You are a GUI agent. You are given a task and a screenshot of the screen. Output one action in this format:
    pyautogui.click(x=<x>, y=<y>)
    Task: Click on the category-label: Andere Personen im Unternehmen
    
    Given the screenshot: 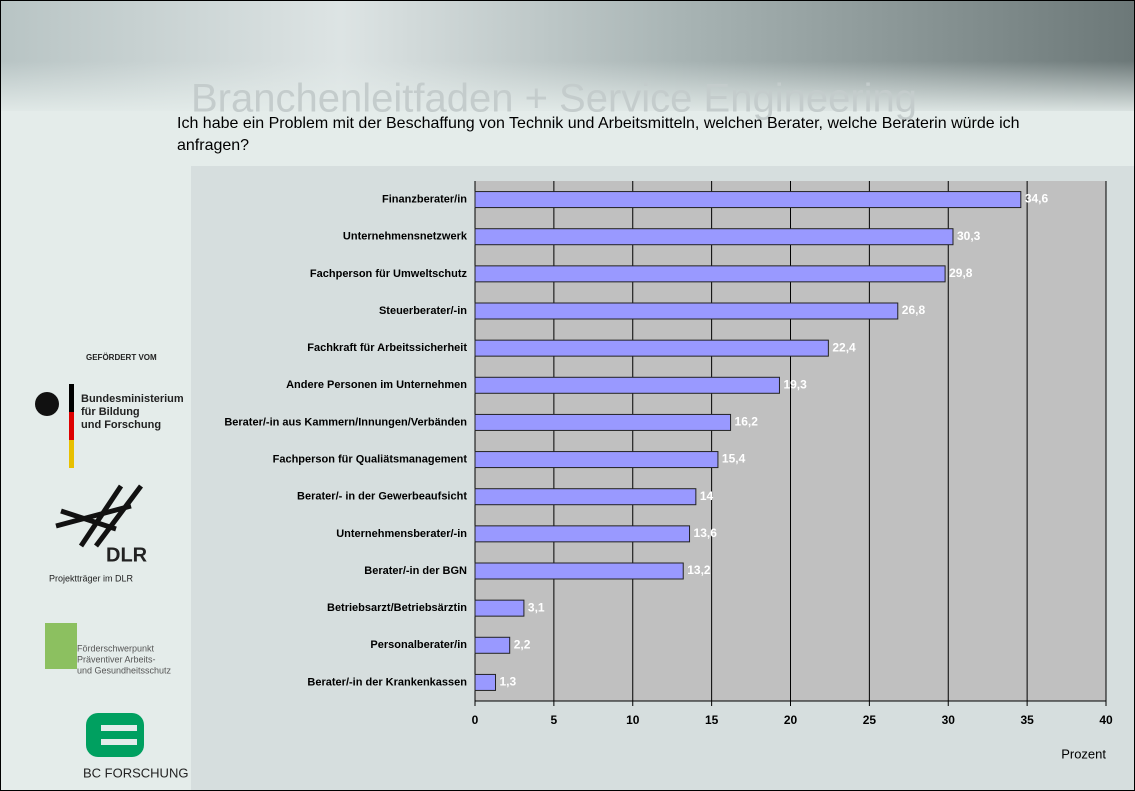 What is the action you would take?
    pyautogui.click(x=376, y=385)
    